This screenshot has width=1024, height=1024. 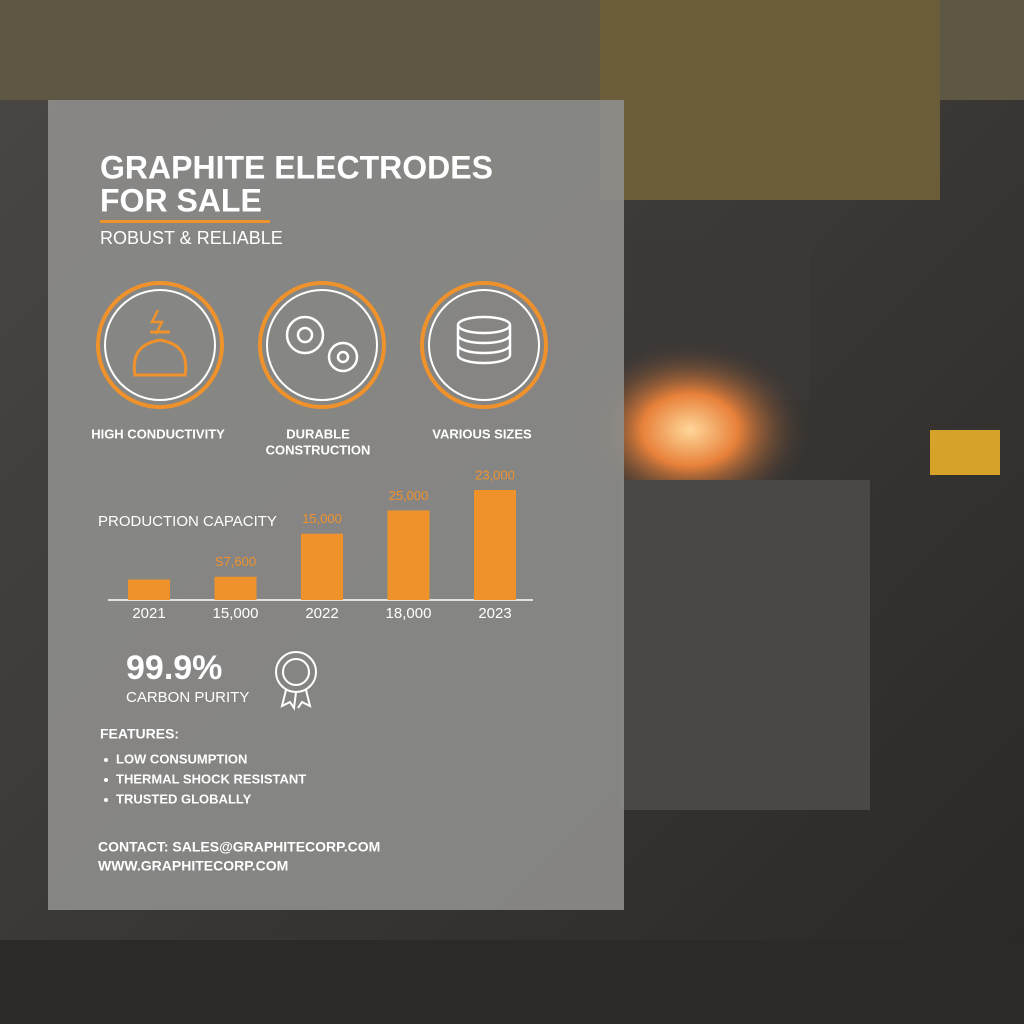 I want to click on conductivity-icon, so click(x=160, y=343).